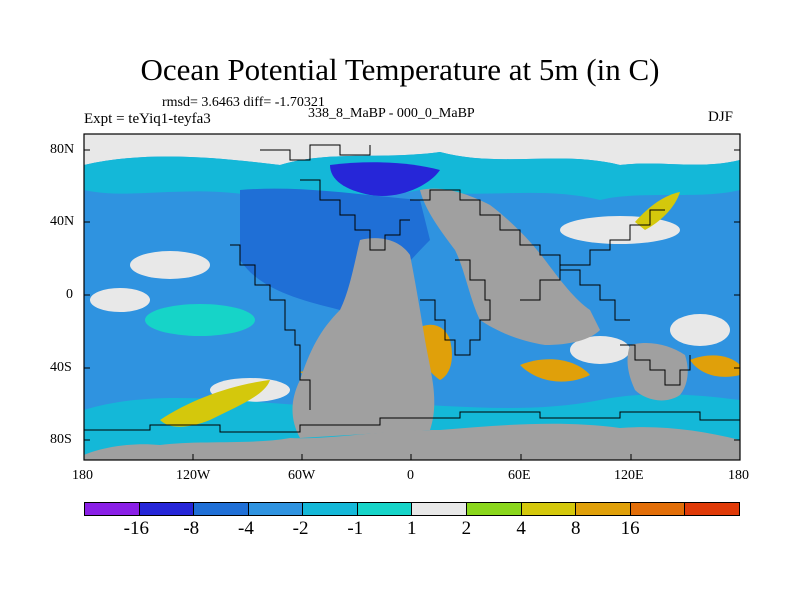 The height and width of the screenshot is (600, 800). What do you see at coordinates (191, 528) in the screenshot?
I see `colorbar-label: -8` at bounding box center [191, 528].